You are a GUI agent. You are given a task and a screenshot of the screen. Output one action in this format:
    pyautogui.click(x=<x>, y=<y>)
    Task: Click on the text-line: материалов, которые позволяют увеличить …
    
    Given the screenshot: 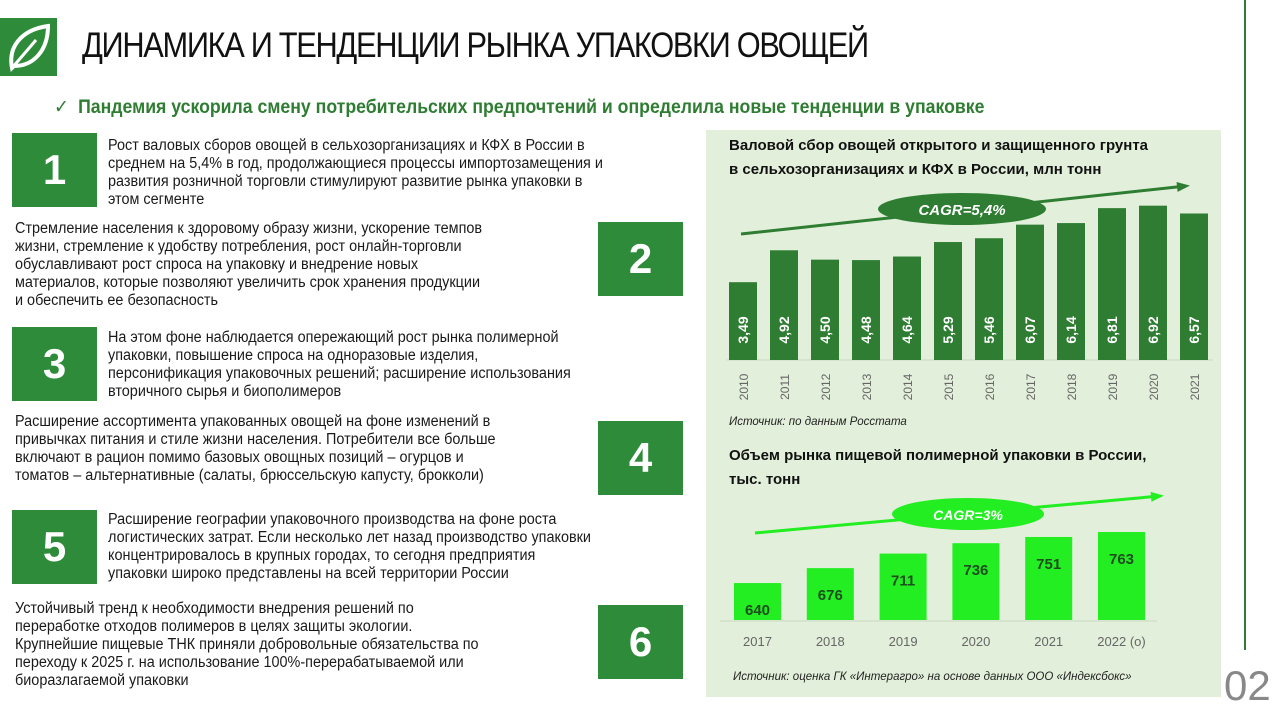 What is the action you would take?
    pyautogui.click(x=248, y=282)
    